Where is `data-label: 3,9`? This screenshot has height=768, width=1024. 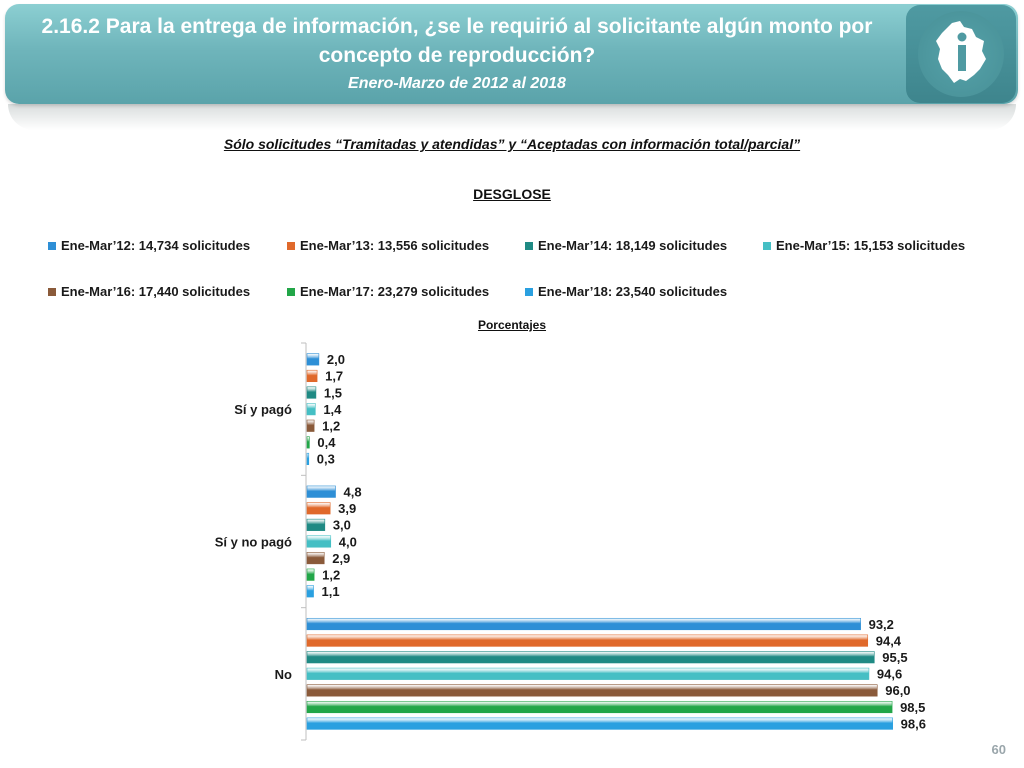
data-label: 3,9 is located at coordinates (347, 508).